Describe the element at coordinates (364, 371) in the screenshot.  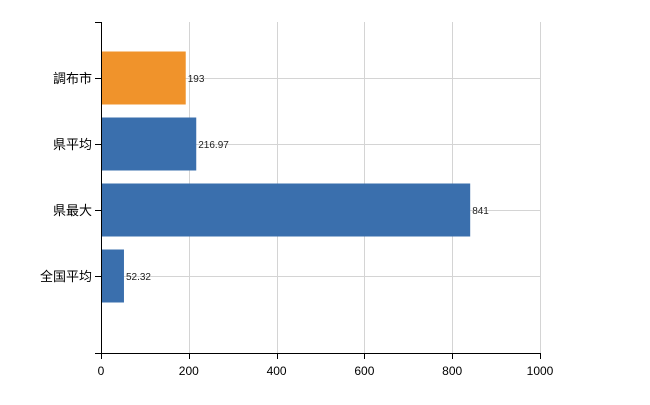
I see `x-tick-label-600: 600` at that location.